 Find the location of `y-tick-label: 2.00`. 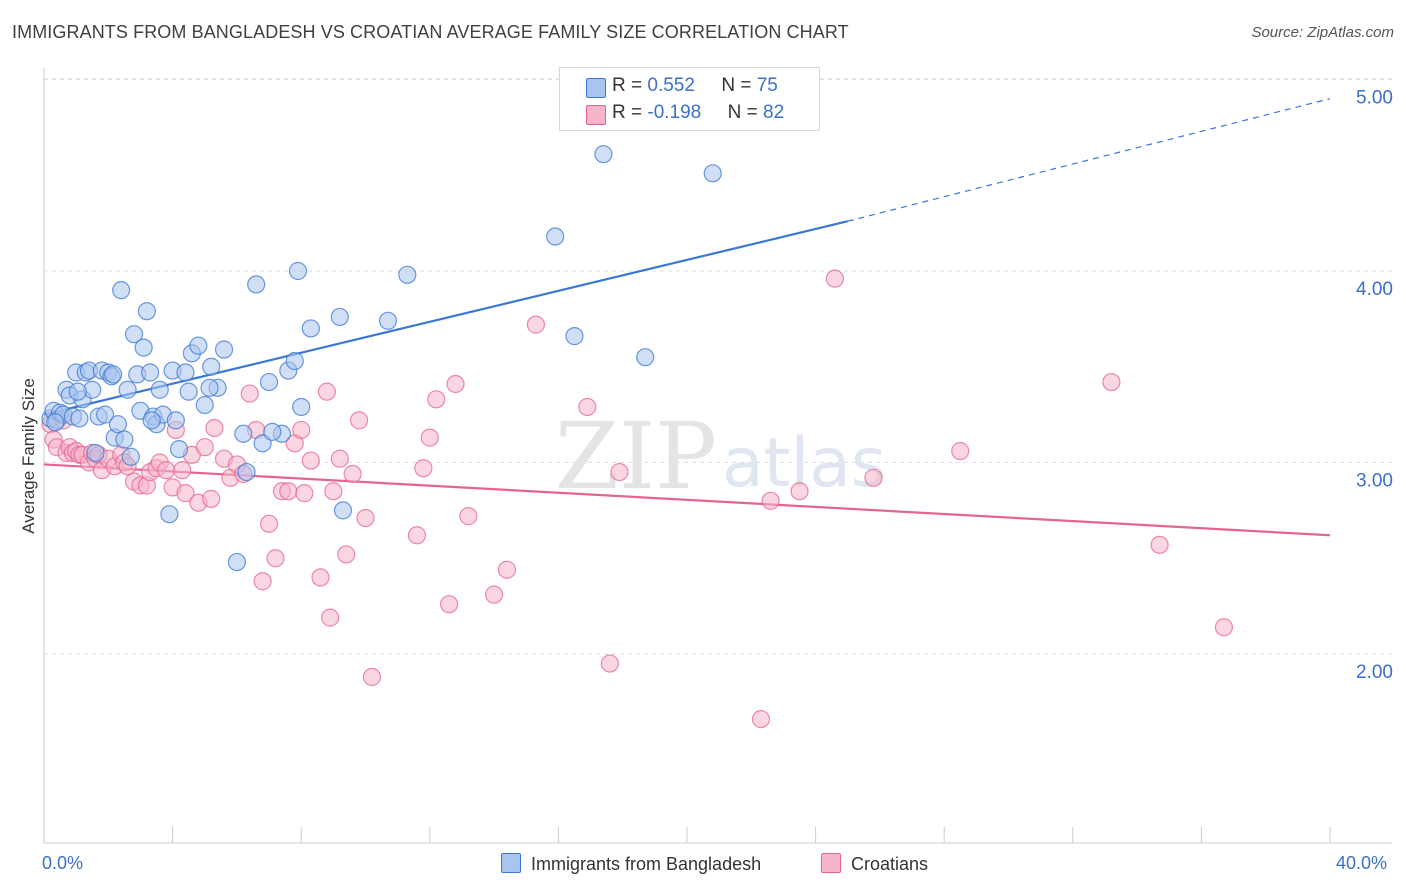

y-tick-label: 2.00 is located at coordinates (1374, 672).